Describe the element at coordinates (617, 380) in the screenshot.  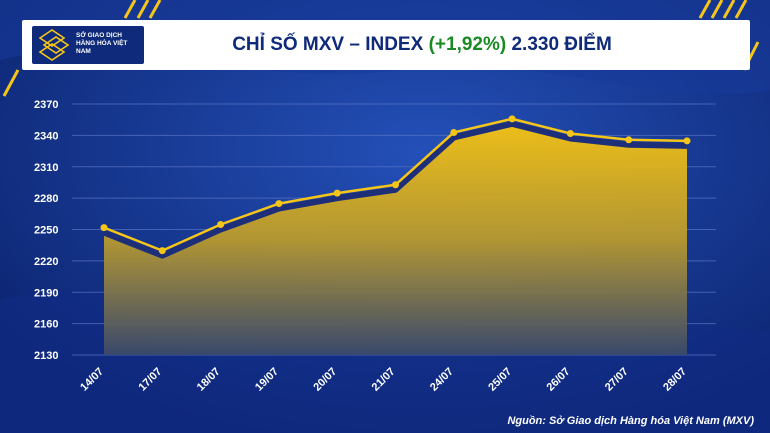
I see `x-tick-label: 27/07` at that location.